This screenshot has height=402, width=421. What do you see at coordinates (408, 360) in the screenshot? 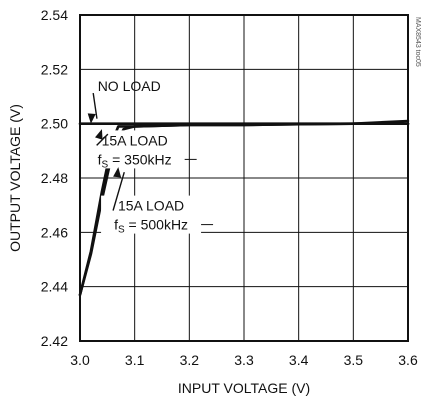
I see `x-tick-label: 3.6` at bounding box center [408, 360].